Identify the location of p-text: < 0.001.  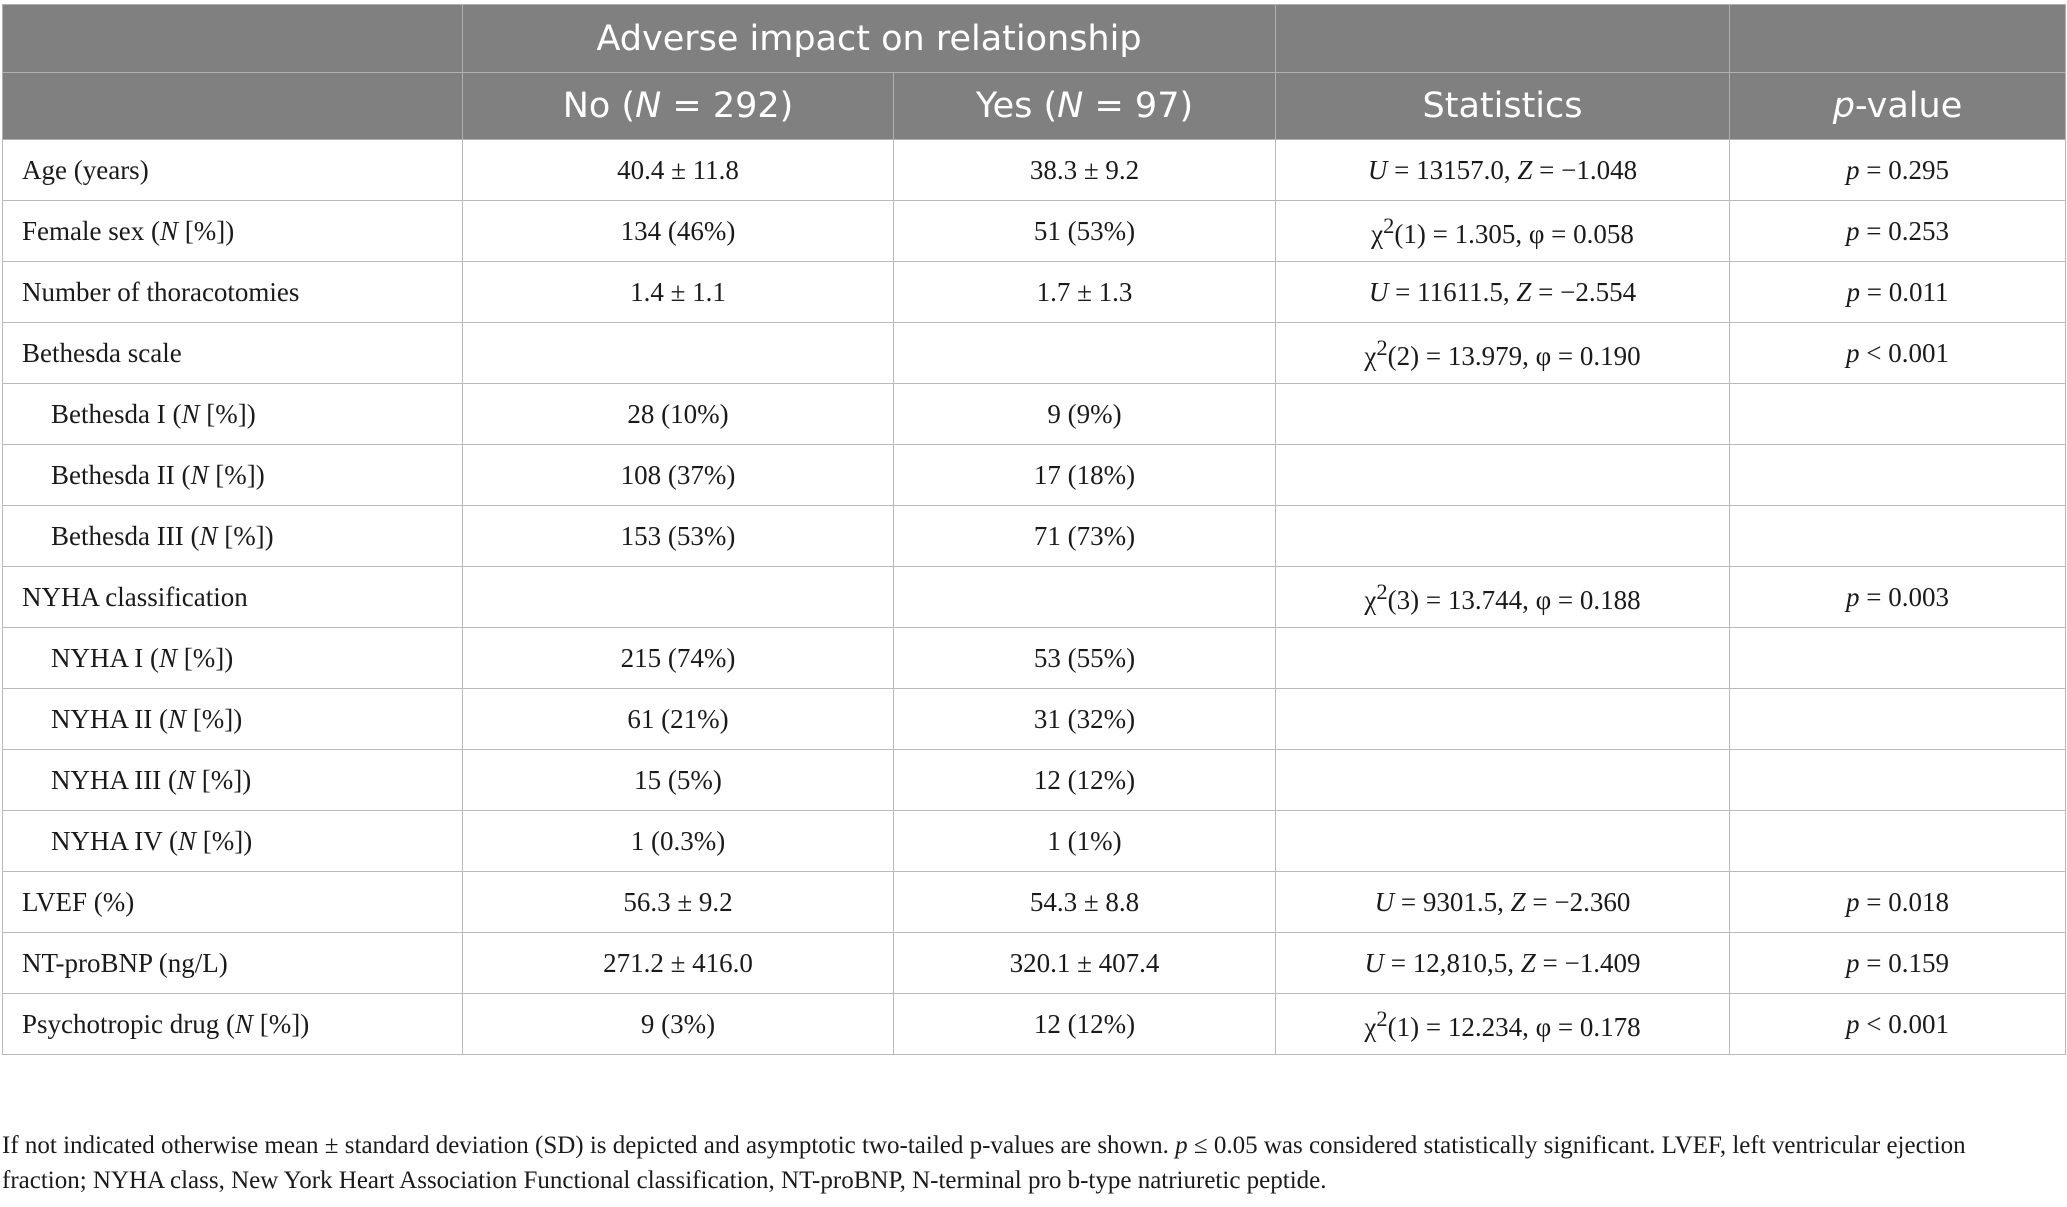
(1904, 352).